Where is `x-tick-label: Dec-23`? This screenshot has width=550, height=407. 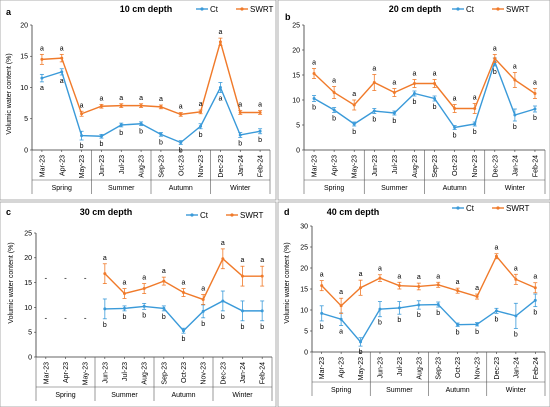 x-tick-label: Dec-23 is located at coordinates (221, 166).